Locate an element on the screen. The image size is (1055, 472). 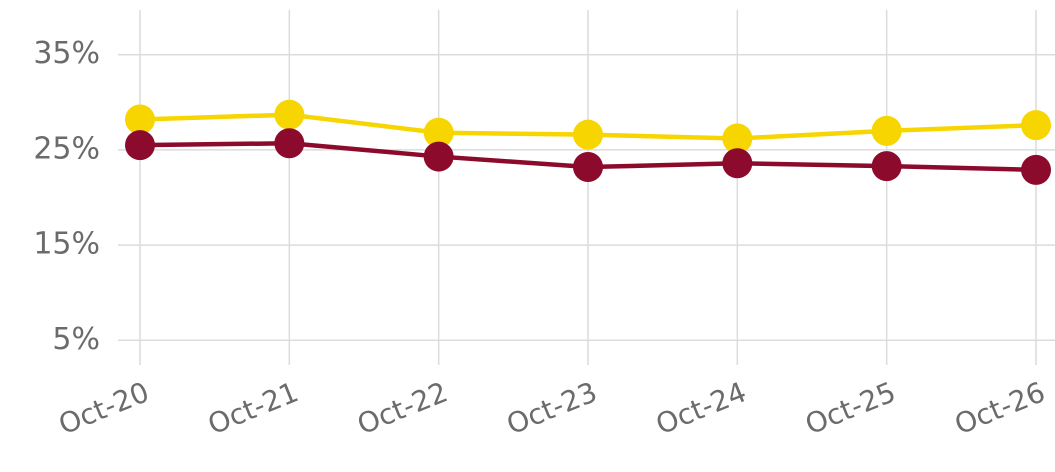
y-tick-label: 15% is located at coordinates (66, 244).